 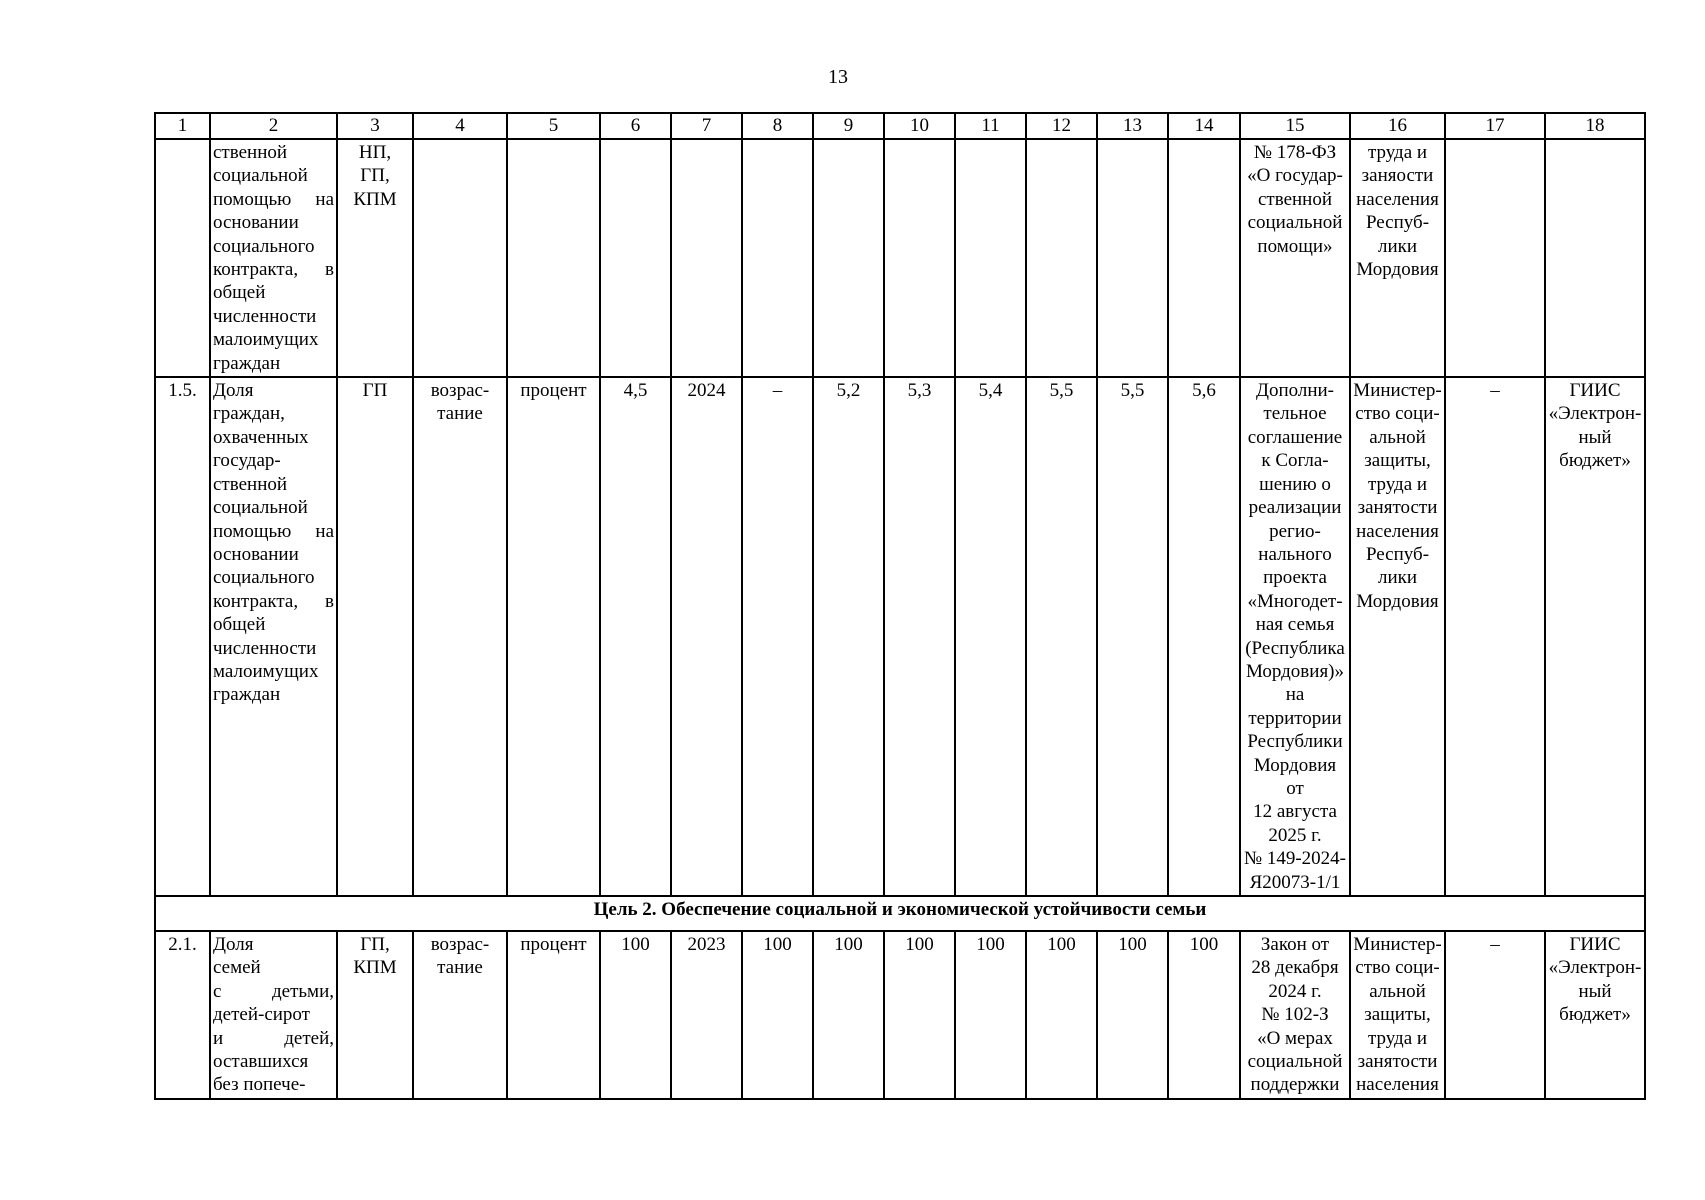 What do you see at coordinates (635, 126) in the screenshot?
I see `column-header: 6` at bounding box center [635, 126].